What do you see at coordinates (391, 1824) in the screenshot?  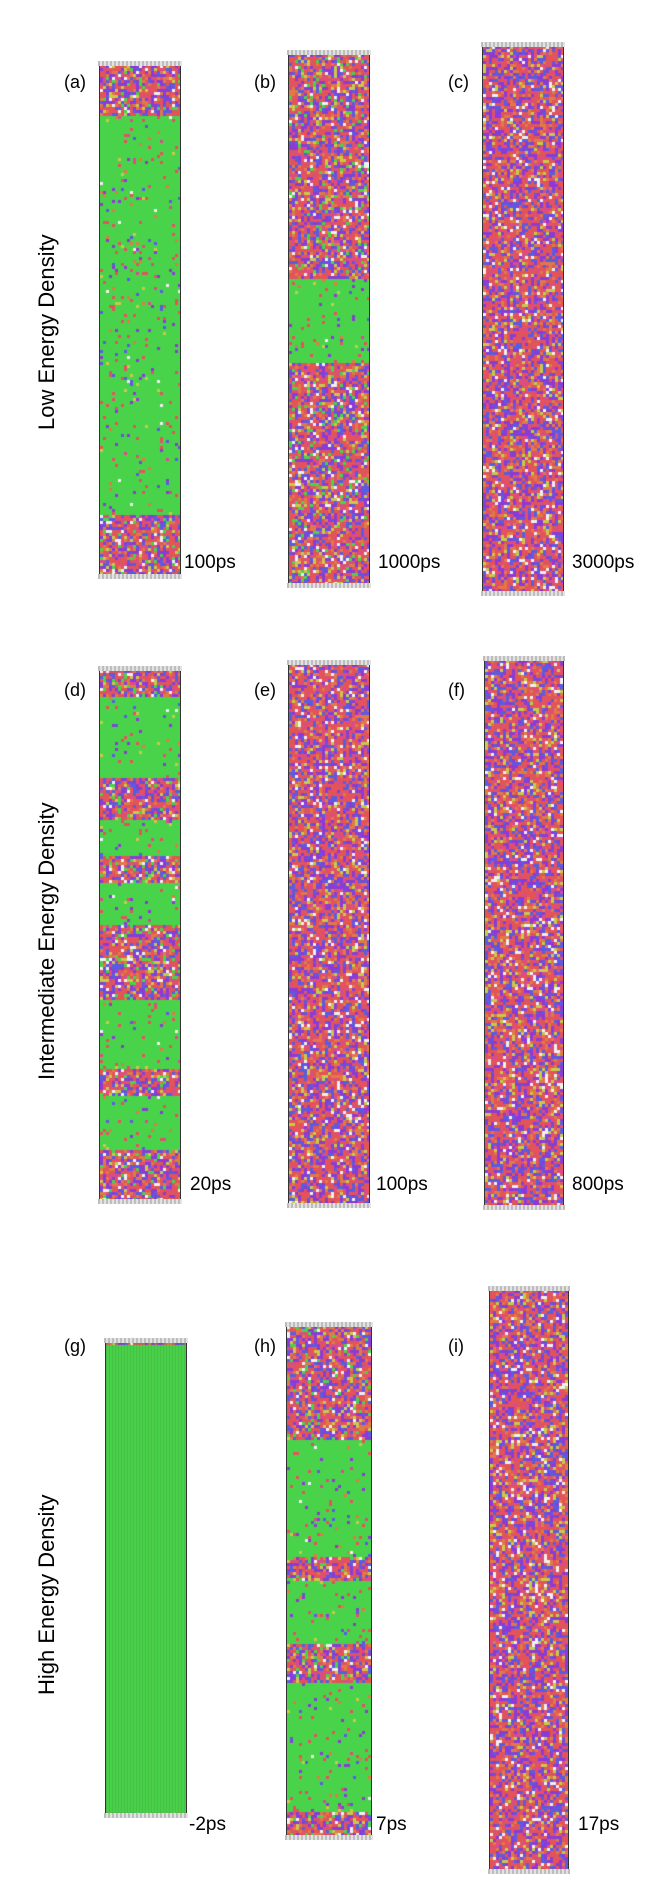 I see `time-label-h: 7ps` at bounding box center [391, 1824].